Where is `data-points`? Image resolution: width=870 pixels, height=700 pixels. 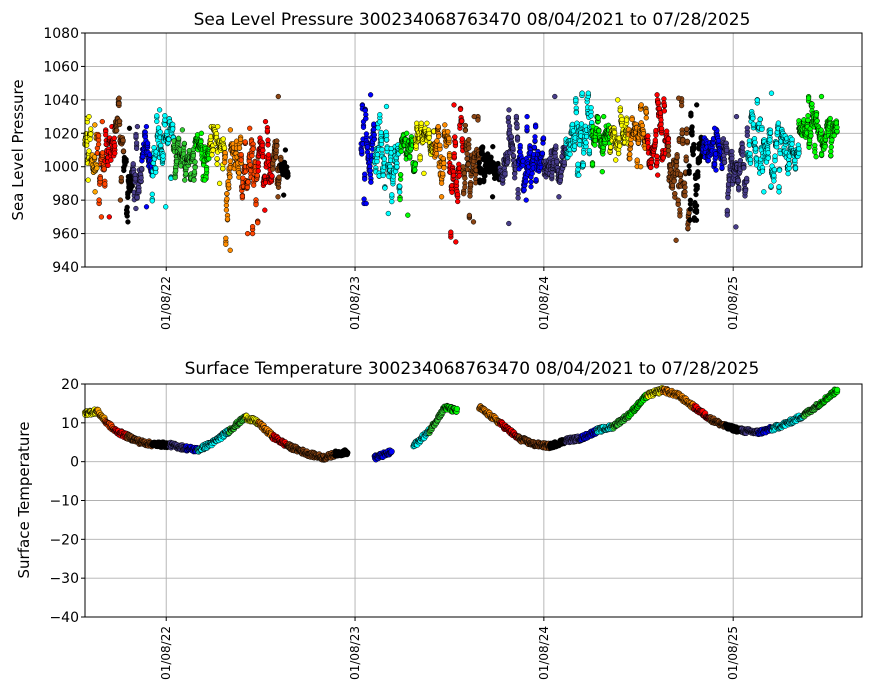
data-points is located at coordinates (461, 423).